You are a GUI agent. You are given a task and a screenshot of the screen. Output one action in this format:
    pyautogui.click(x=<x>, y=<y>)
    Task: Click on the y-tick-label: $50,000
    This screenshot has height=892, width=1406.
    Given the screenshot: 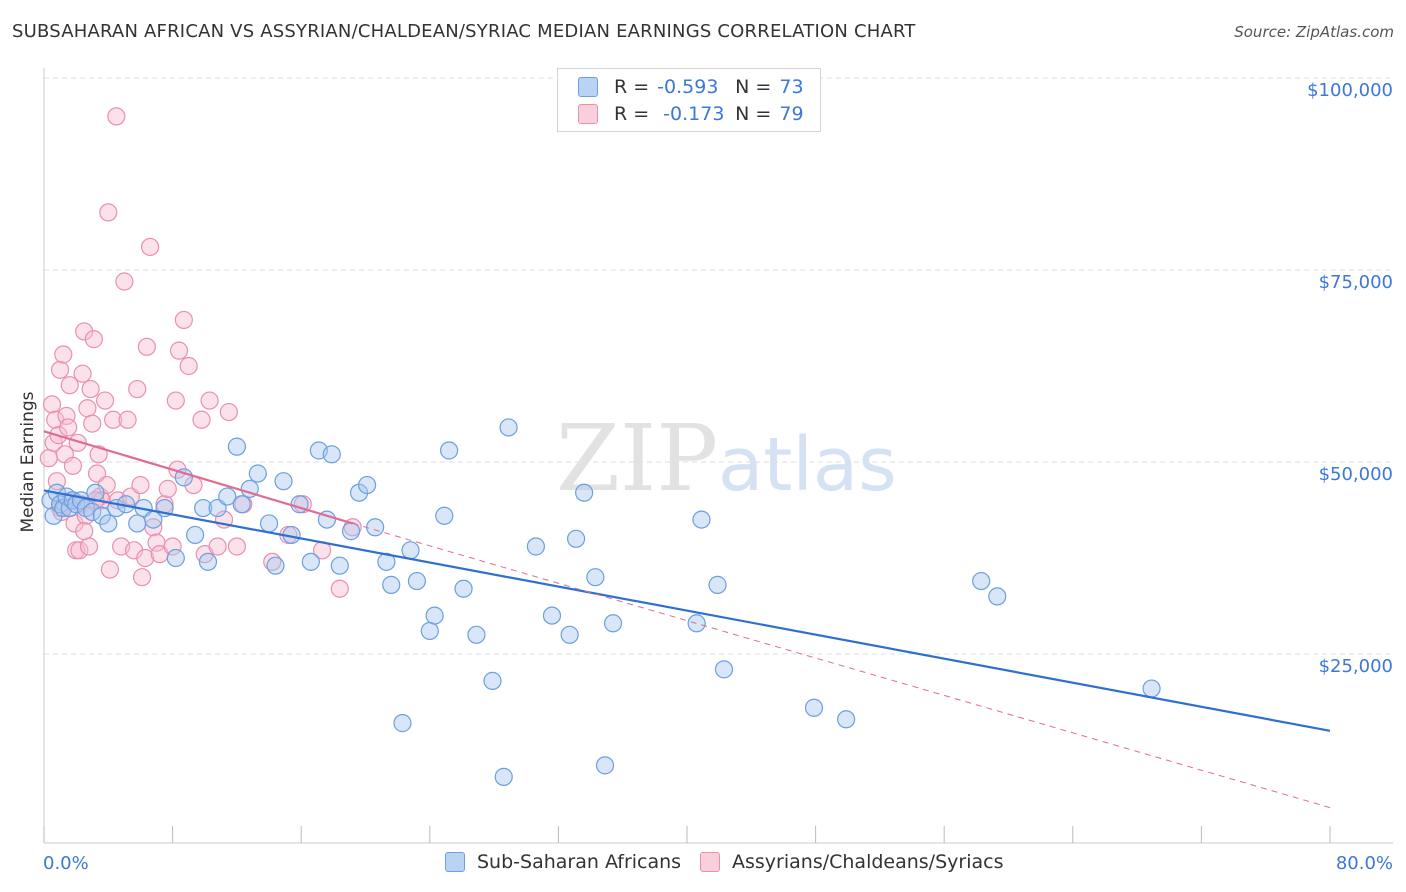 What is the action you would take?
    pyautogui.click(x=1356, y=474)
    